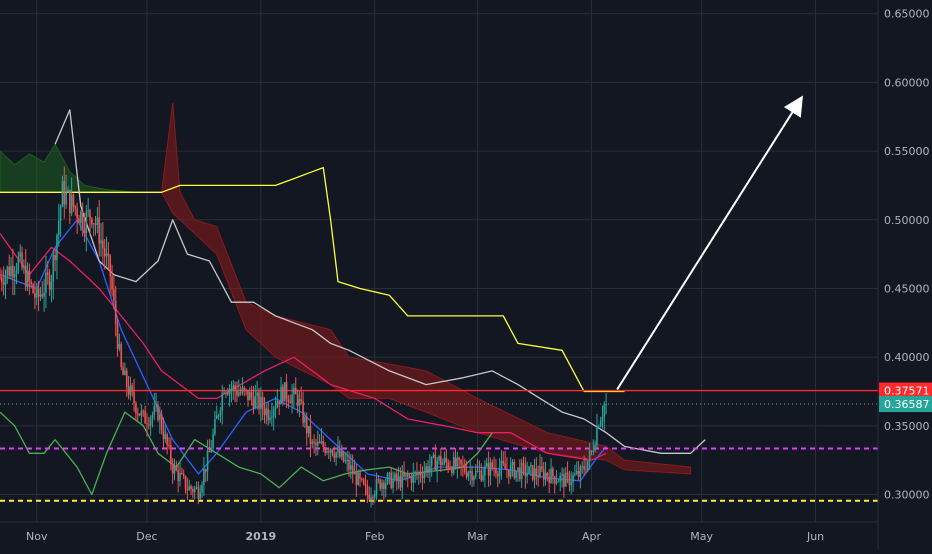 The height and width of the screenshot is (554, 932). Describe the element at coordinates (907, 357) in the screenshot. I see `price-tick-label: 0.40000` at that location.